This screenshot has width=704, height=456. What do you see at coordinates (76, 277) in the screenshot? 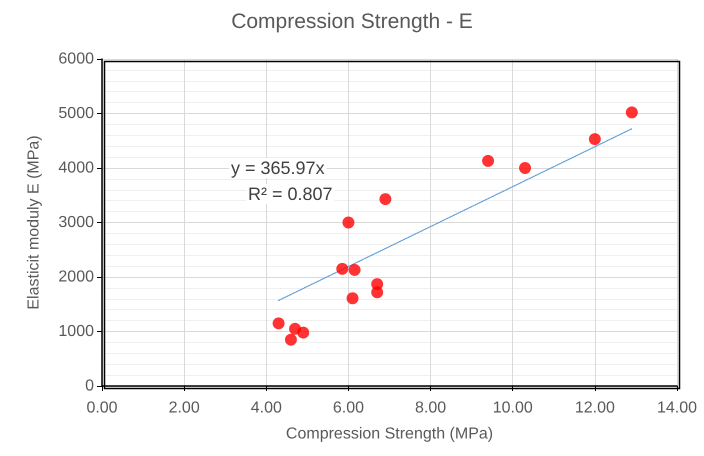
I see `y-tick-label: 2000` at bounding box center [76, 277].